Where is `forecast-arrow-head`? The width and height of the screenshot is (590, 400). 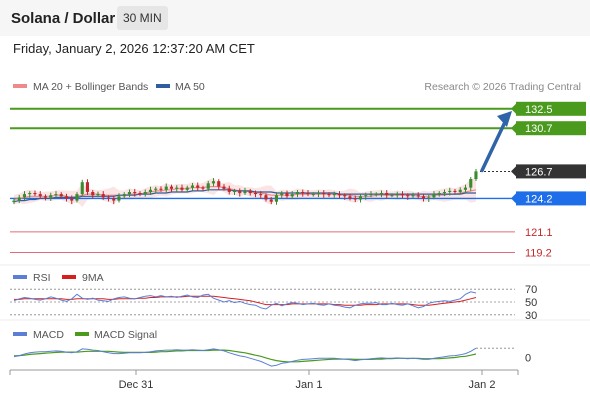
forecast-arrow-head is located at coordinates (504, 118).